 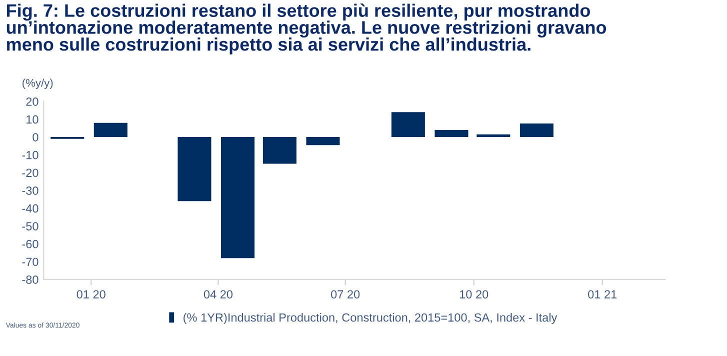 What do you see at coordinates (30, 244) in the screenshot?
I see `y-tick-label: -60` at bounding box center [30, 244].